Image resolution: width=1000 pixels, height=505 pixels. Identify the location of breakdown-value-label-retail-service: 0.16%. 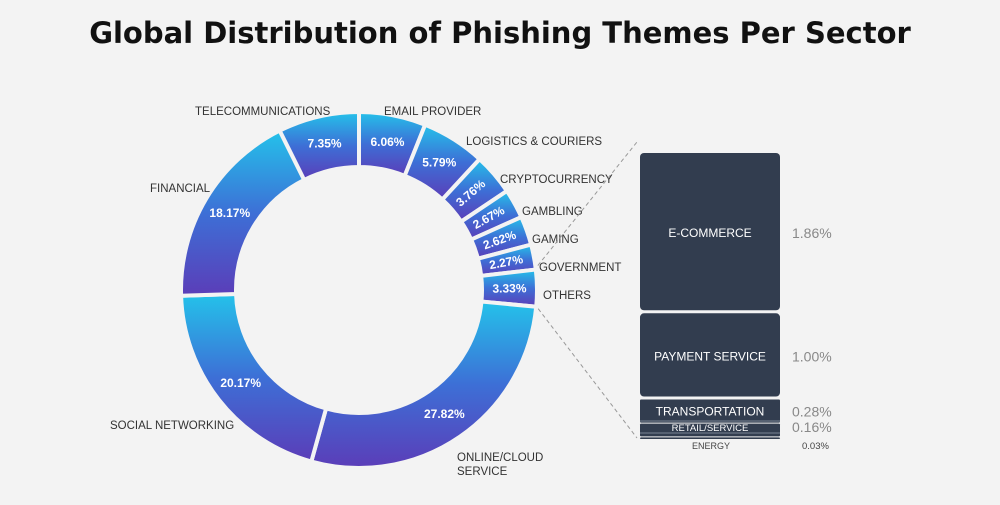
(812, 427).